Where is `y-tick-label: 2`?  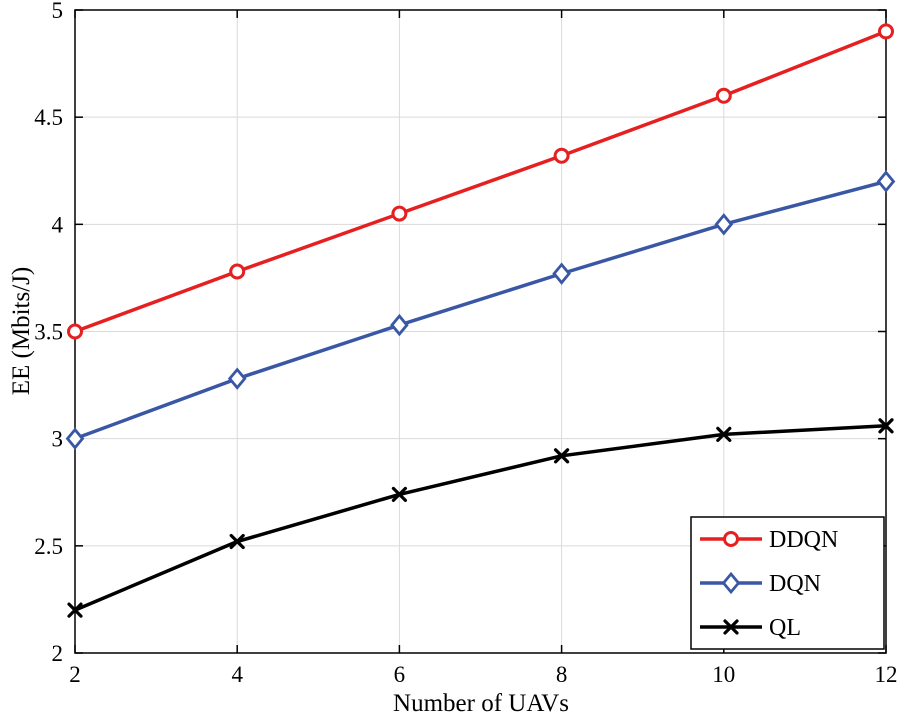 y-tick-label: 2 is located at coordinates (58, 653).